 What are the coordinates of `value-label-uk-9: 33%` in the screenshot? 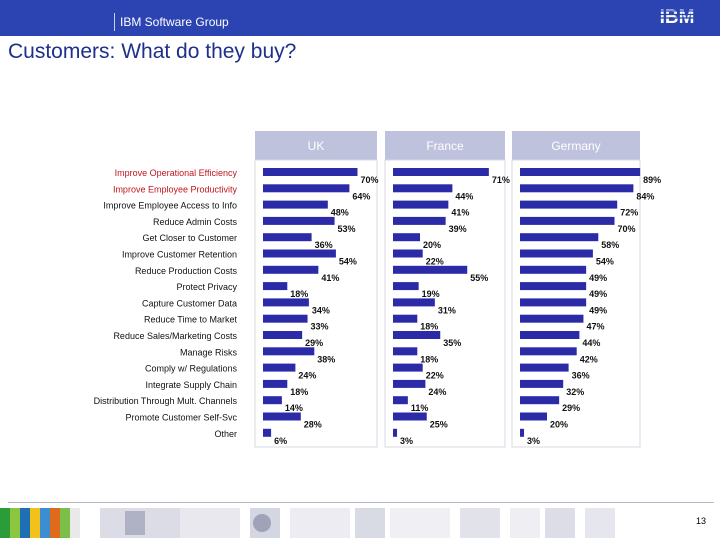 It's located at (320, 327).